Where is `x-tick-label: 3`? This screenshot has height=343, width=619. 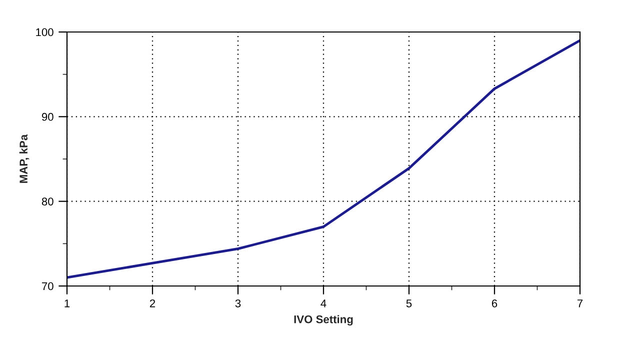
x-tick-label: 3 is located at coordinates (238, 303).